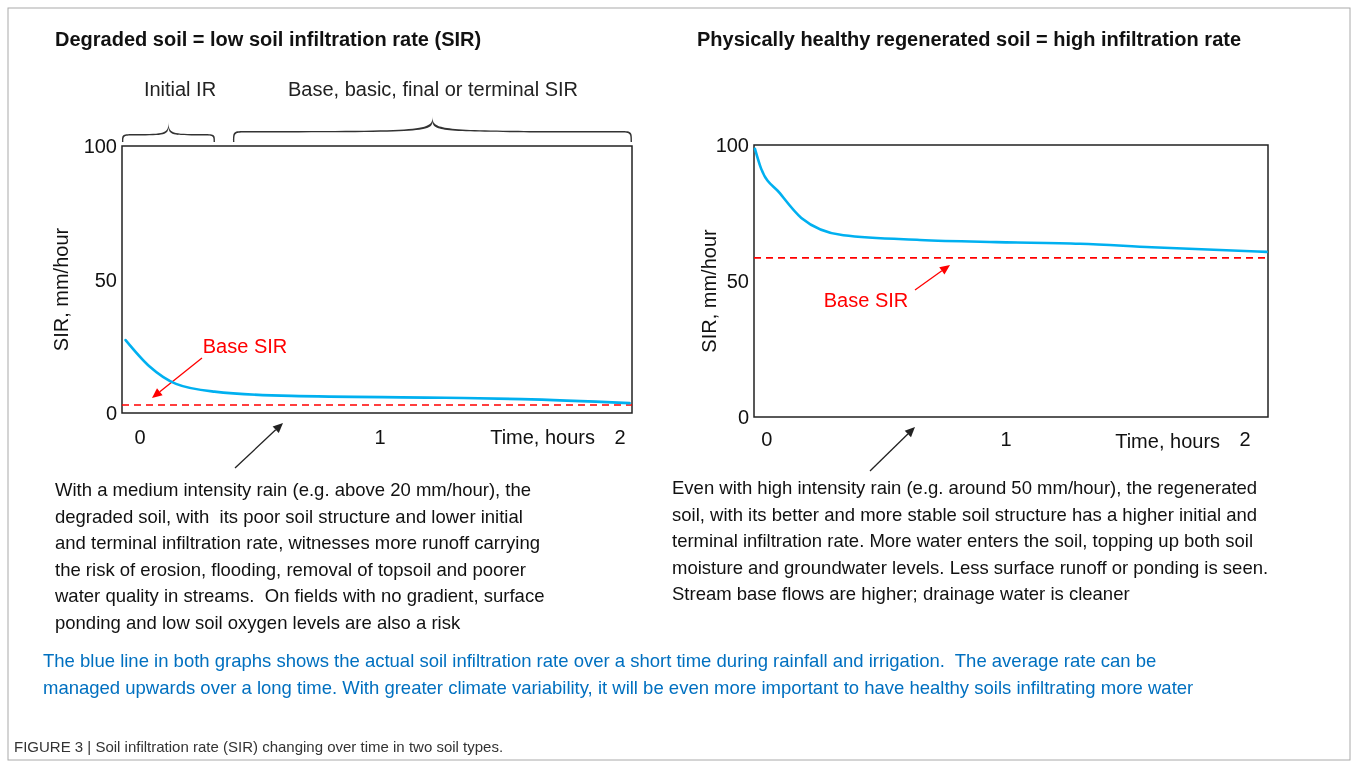 The height and width of the screenshot is (765, 1358). Describe the element at coordinates (618, 674) in the screenshot. I see `text: The blue line in both graphs shows the actual soil infiltration rate over a short time during rainfall and irrigation. The average rate can be managed upwards over a long time. With greater climate variability, it will be even more important to have healthy soils infiltrating more water` at that location.